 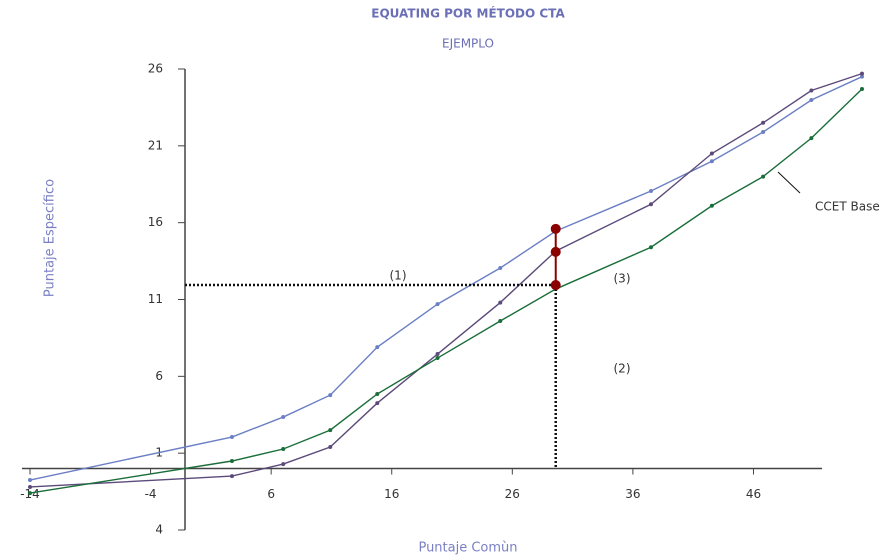 I want to click on y-tick-label: 21, so click(x=155, y=145).